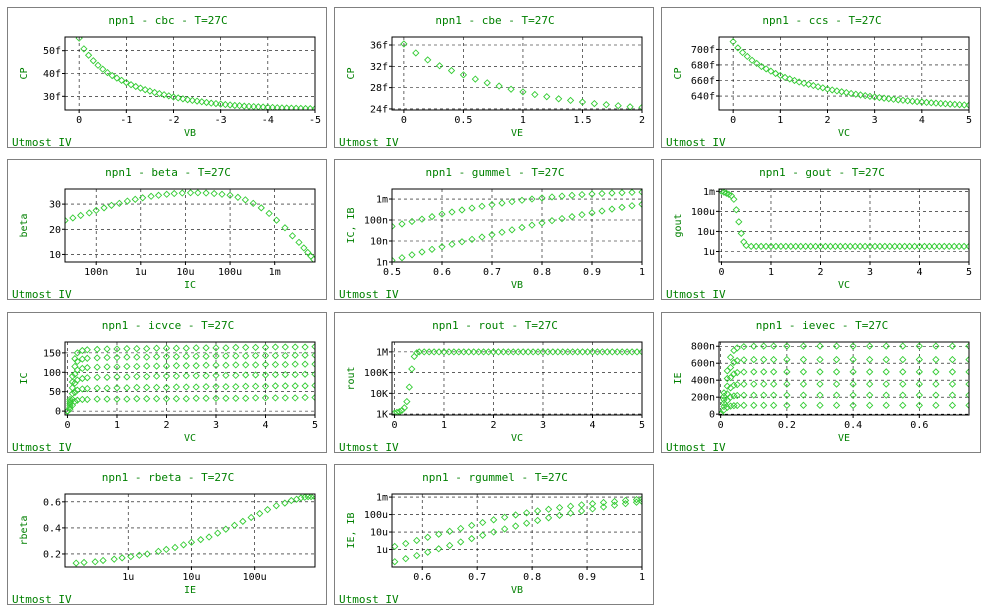 This screenshot has height=615, width=988. I want to click on x-axis-label: IC, so click(190, 285).